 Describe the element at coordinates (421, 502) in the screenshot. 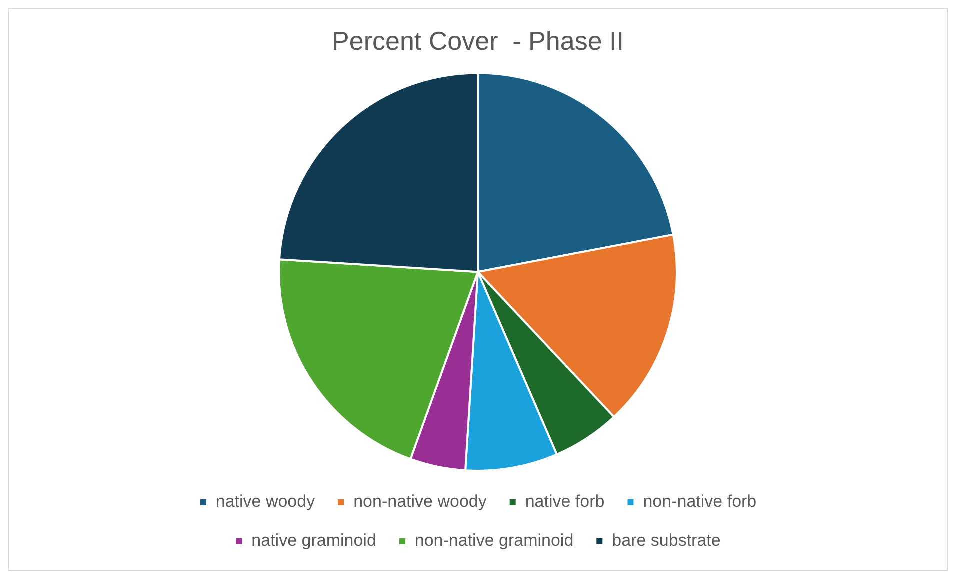

I see `legend-label: non-native woody` at that location.